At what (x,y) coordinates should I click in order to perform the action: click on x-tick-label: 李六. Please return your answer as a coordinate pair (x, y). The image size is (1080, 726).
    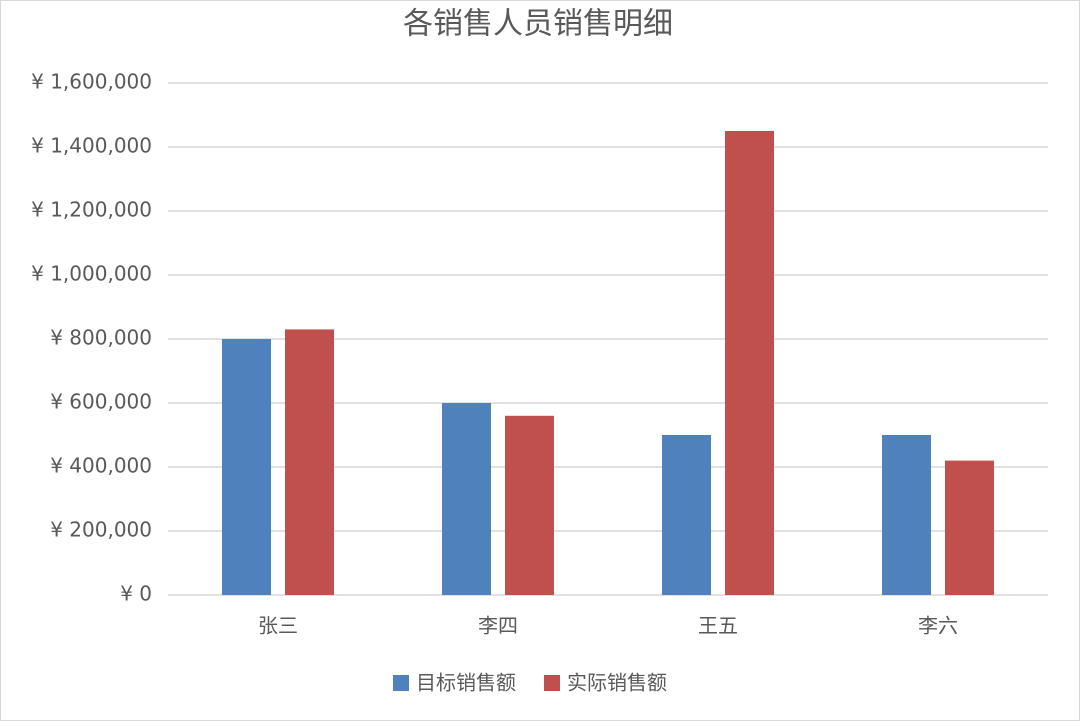
    Looking at the image, I should click on (938, 626).